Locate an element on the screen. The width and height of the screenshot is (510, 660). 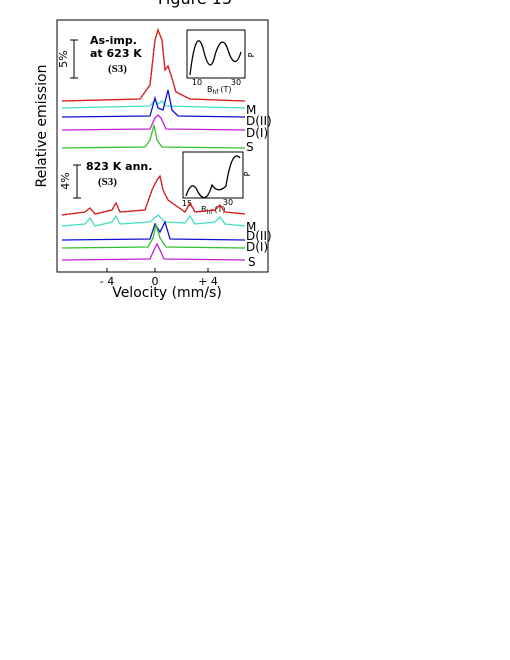
inset-tick: 10 is located at coordinates (197, 82).